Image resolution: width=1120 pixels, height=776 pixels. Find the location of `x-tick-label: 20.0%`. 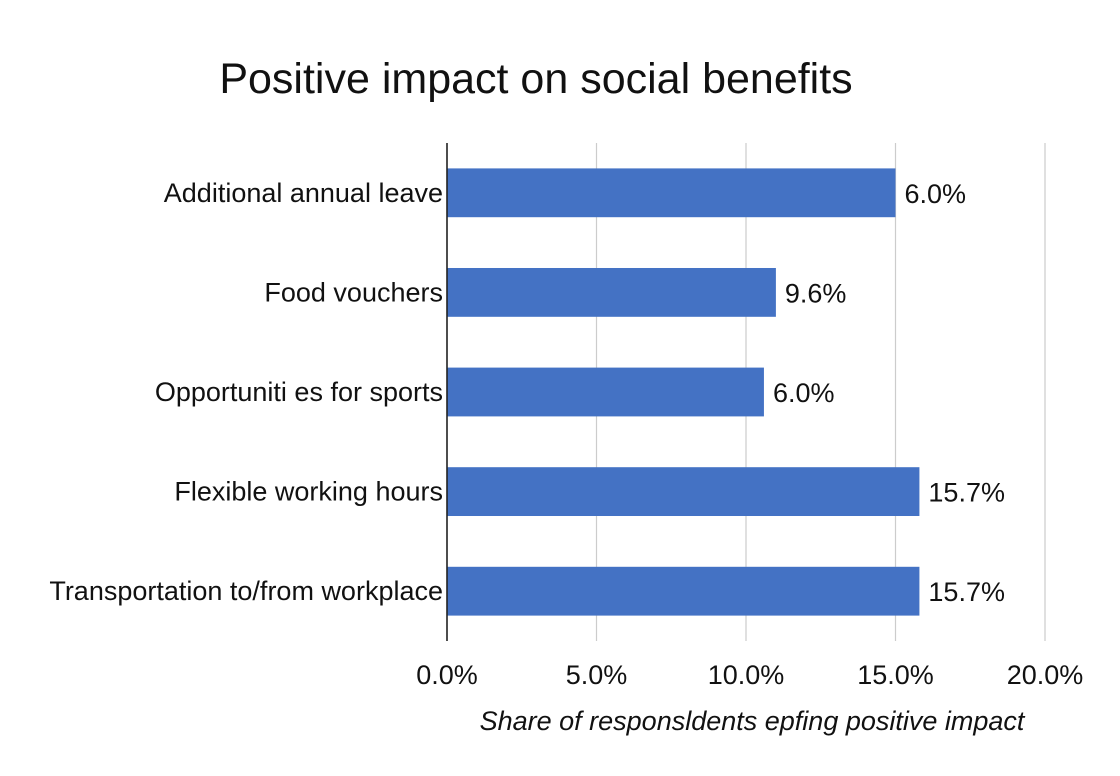

x-tick-label: 20.0% is located at coordinates (1045, 675).